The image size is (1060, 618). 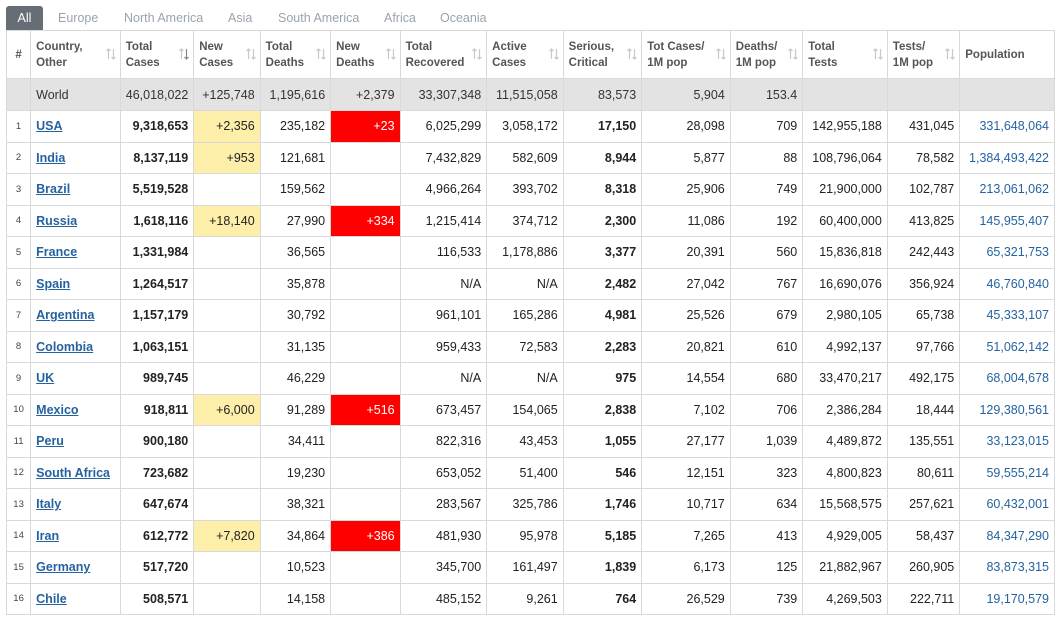 I want to click on header-total-cases: Total Cases, so click(x=157, y=54).